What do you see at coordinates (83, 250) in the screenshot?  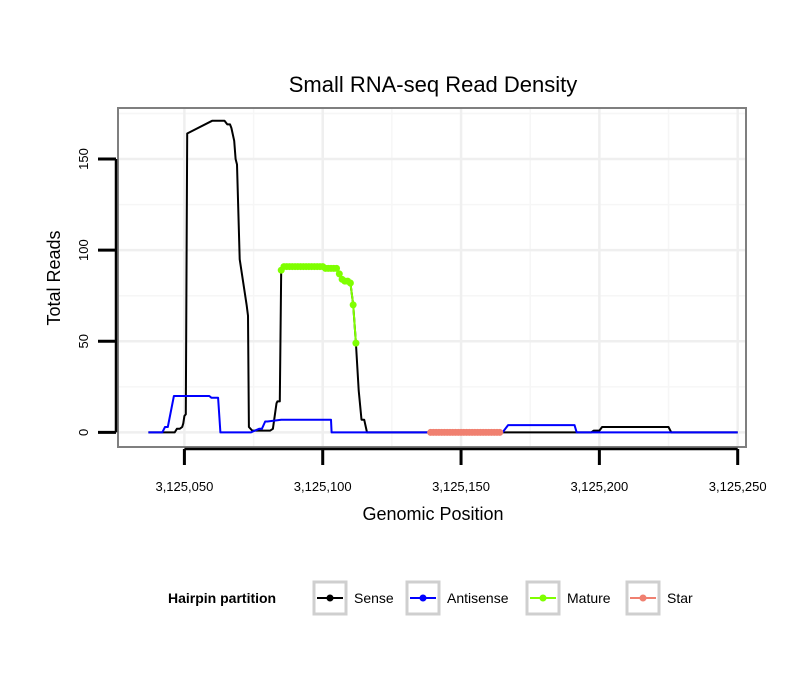 I see `y-tick-label: 100` at bounding box center [83, 250].